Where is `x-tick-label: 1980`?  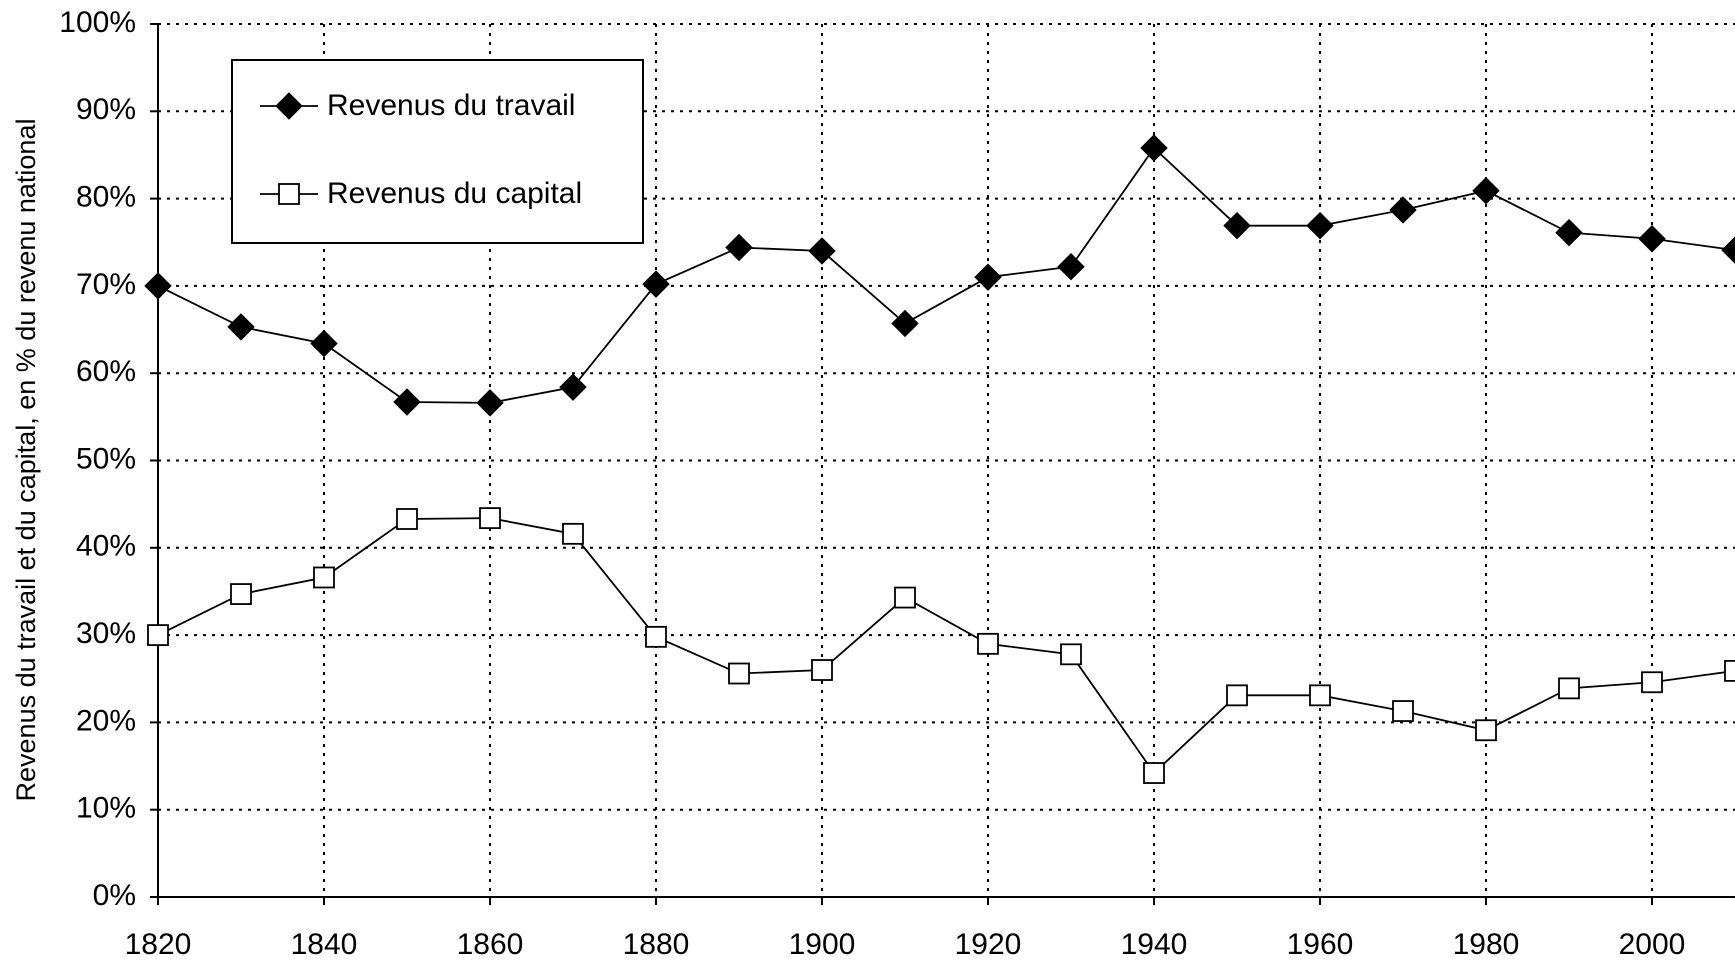 x-tick-label: 1980 is located at coordinates (1486, 944).